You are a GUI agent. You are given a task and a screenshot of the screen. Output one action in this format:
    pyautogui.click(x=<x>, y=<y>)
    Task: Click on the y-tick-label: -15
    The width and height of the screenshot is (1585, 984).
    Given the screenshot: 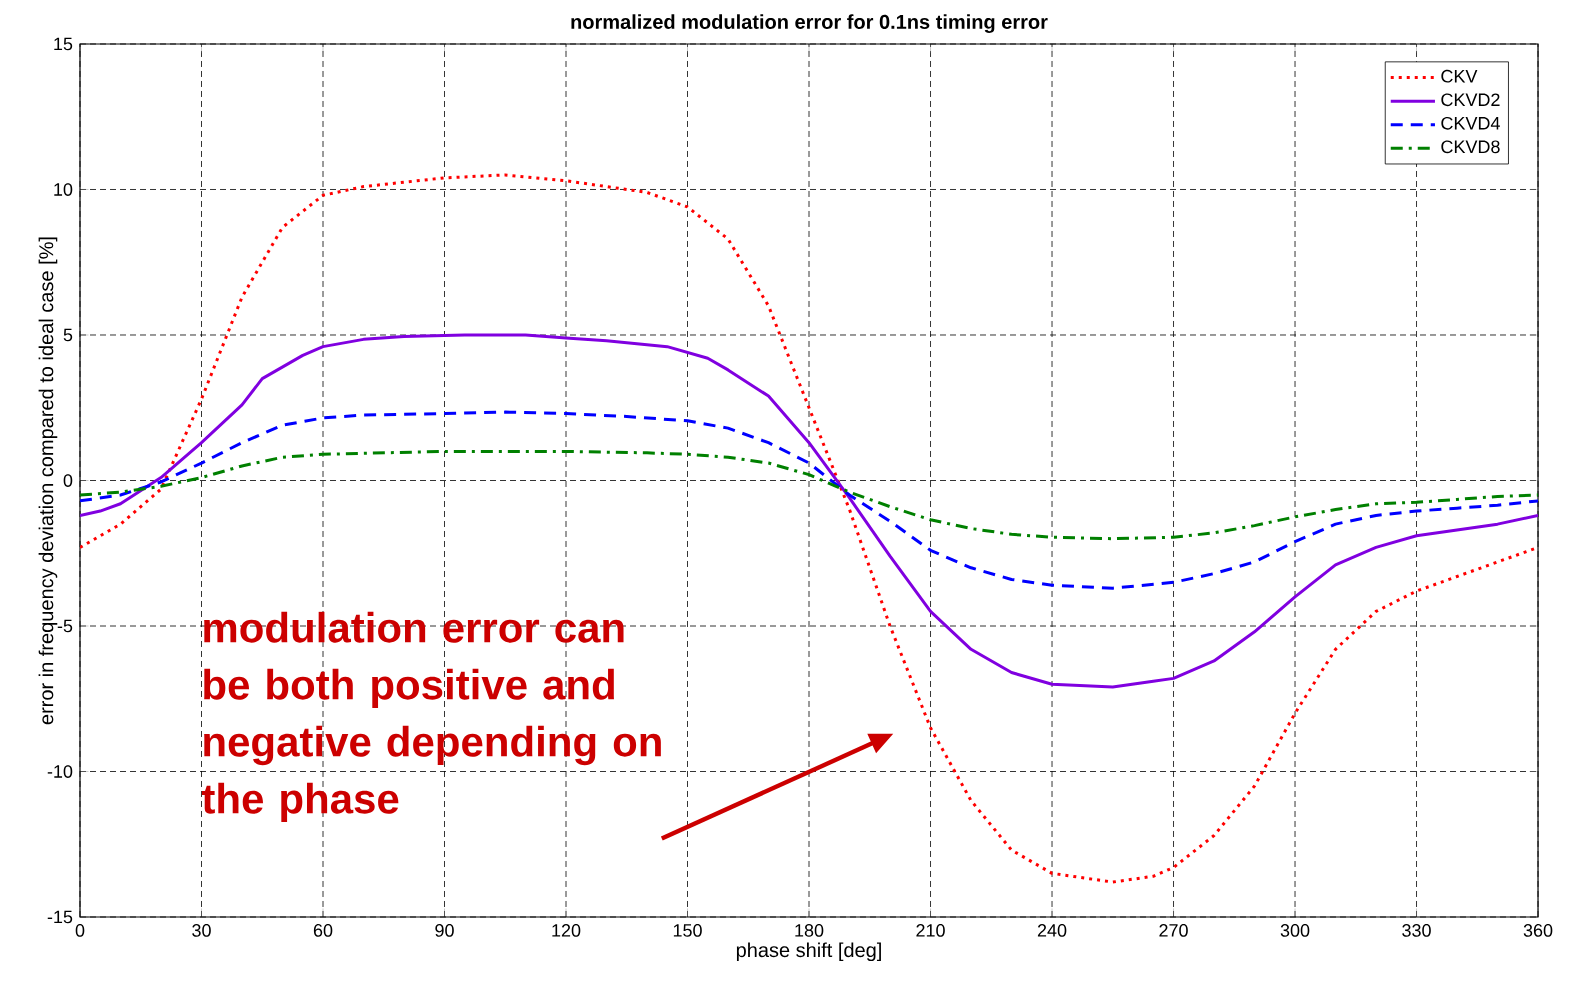 What is the action you would take?
    pyautogui.click(x=60, y=917)
    